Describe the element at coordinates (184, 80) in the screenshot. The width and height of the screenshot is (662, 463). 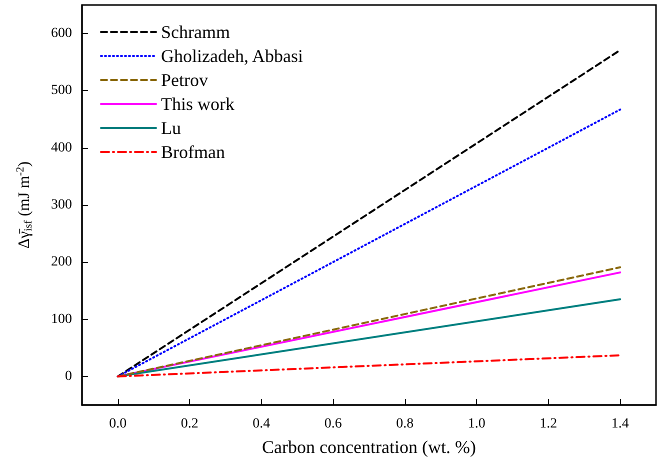
I see `legend-label: Petrov` at that location.